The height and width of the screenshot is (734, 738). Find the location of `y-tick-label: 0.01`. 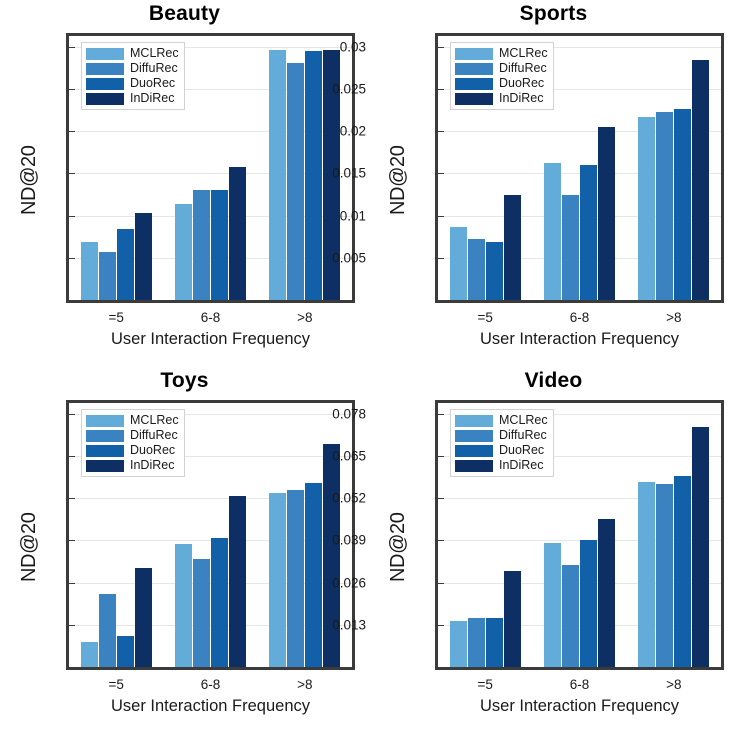

y-tick-label: 0.01 is located at coordinates (352, 216).